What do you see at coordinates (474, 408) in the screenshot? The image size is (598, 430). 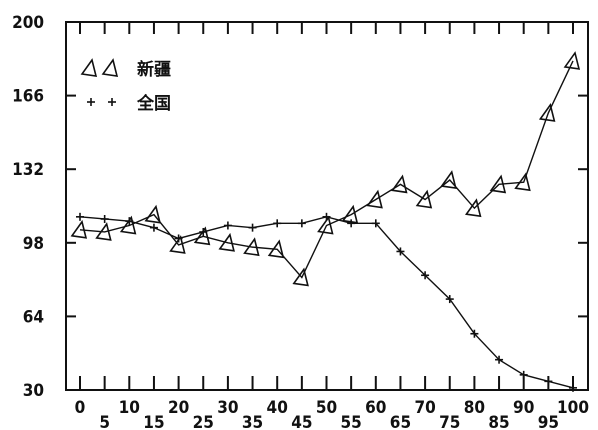 I see `x-tick-label-80: 80` at bounding box center [474, 408].